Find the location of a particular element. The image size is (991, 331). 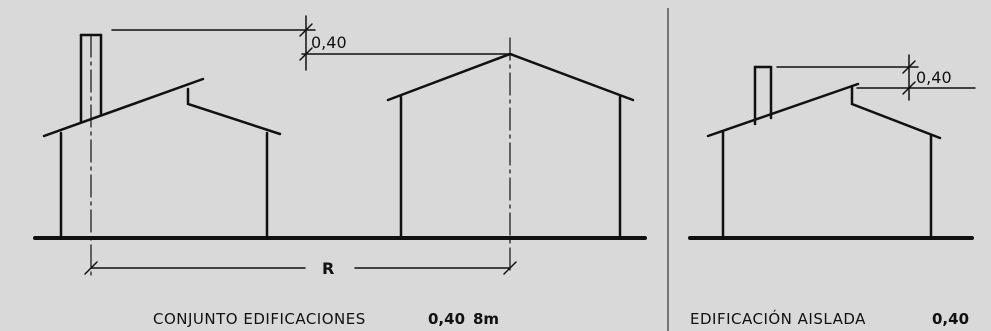

chimney is located at coordinates (91, 154).